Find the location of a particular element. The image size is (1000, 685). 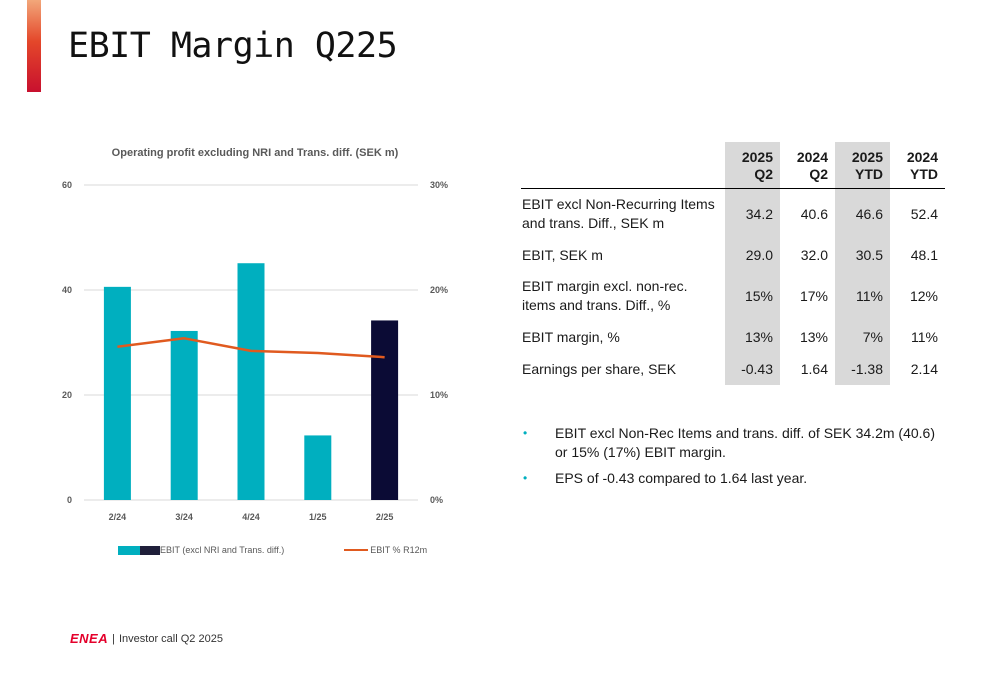

table-header: 2025 YTD is located at coordinates (862, 165).